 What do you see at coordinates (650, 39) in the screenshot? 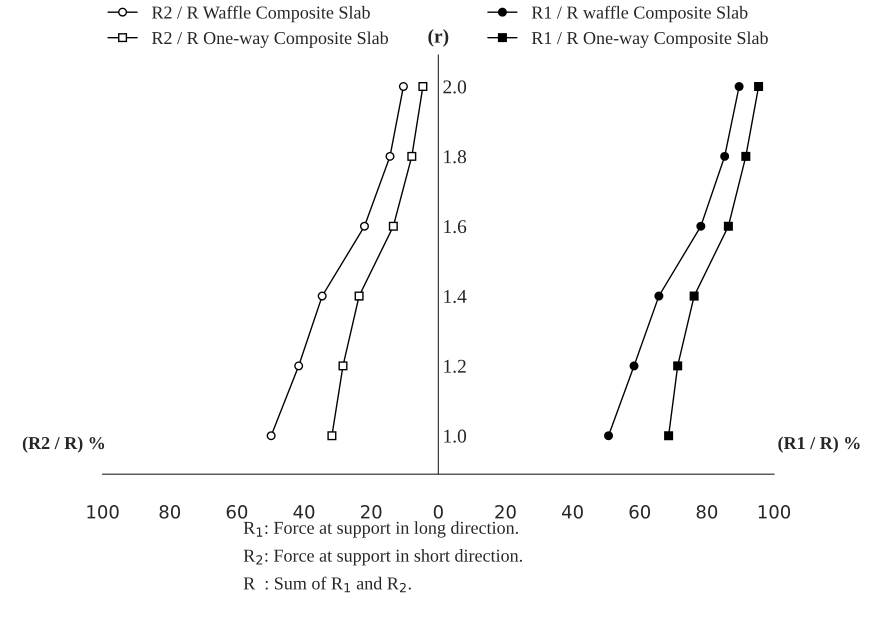
I see `legend-label: R1 / R One-way Composite Slab` at bounding box center [650, 39].